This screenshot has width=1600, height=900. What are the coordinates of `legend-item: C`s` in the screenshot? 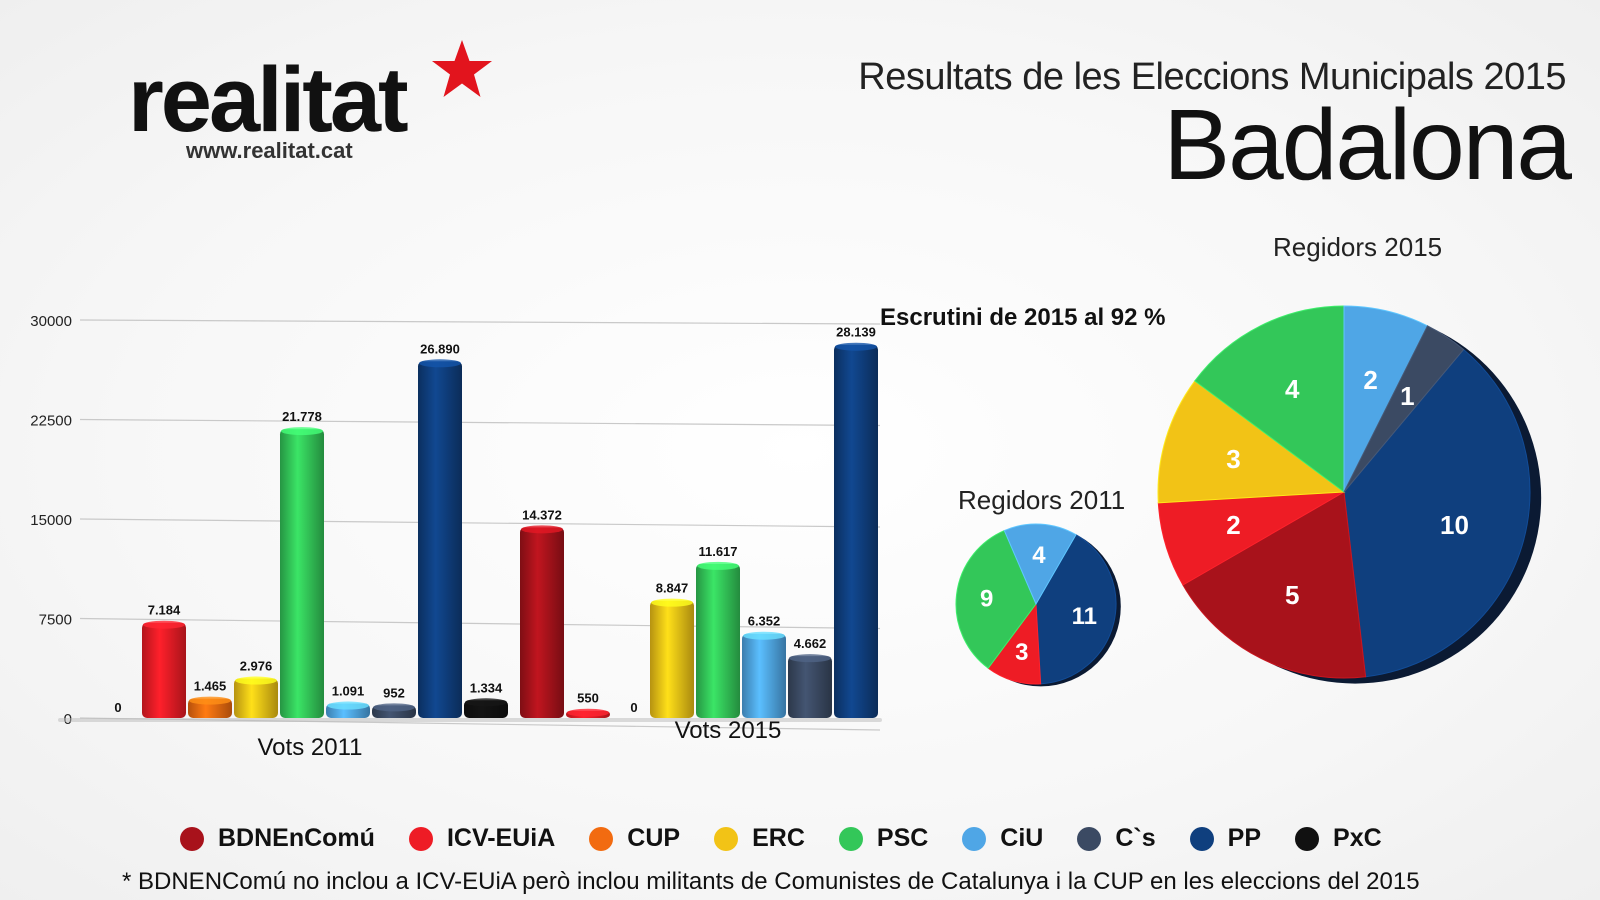 It's located at (1116, 838).